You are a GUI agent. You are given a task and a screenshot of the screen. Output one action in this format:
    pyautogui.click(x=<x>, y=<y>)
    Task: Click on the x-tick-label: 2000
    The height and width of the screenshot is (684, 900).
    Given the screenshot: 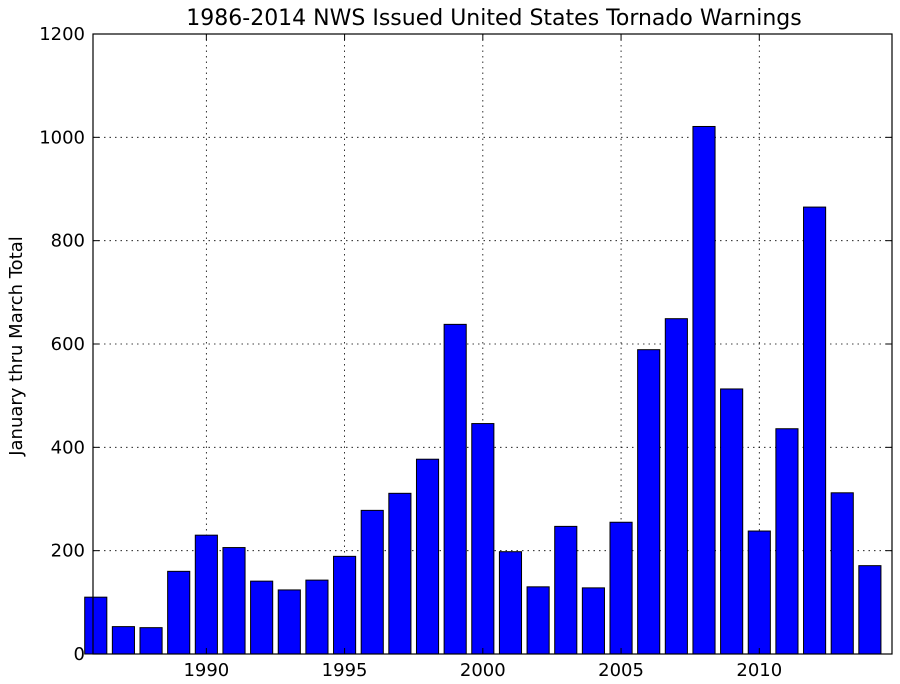 What is the action you would take?
    pyautogui.click(x=483, y=670)
    